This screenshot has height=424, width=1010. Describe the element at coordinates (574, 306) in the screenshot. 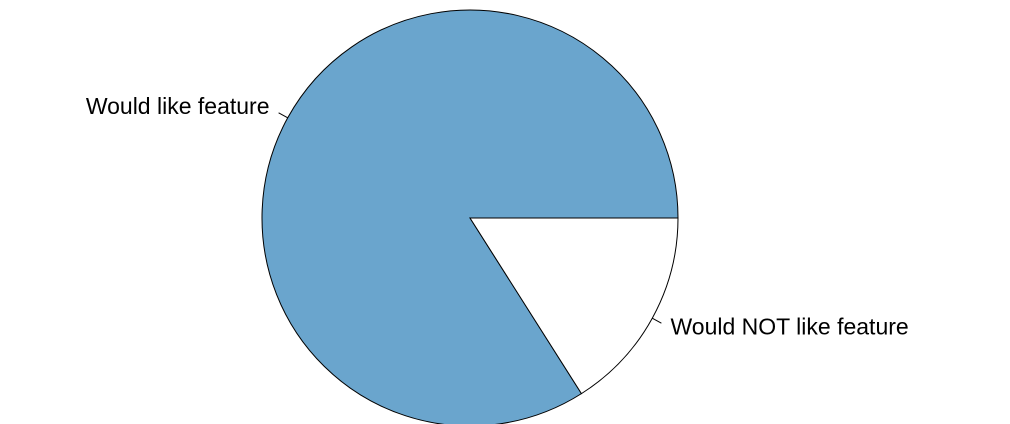

I see `pie-slice` at that location.